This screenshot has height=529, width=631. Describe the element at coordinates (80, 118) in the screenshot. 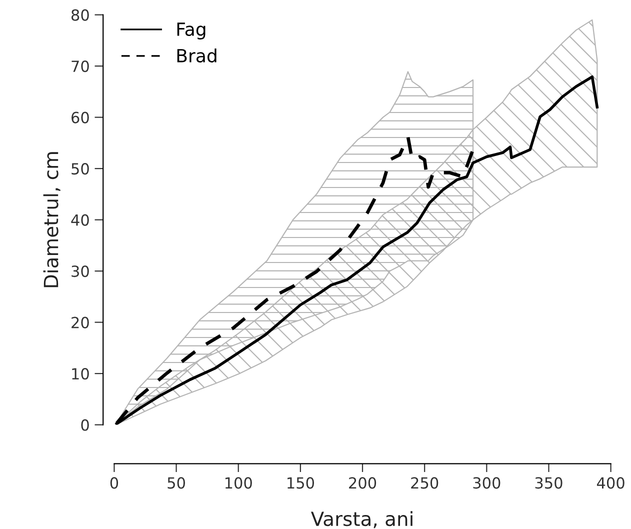

I see `y-tick-label: 60` at that location.